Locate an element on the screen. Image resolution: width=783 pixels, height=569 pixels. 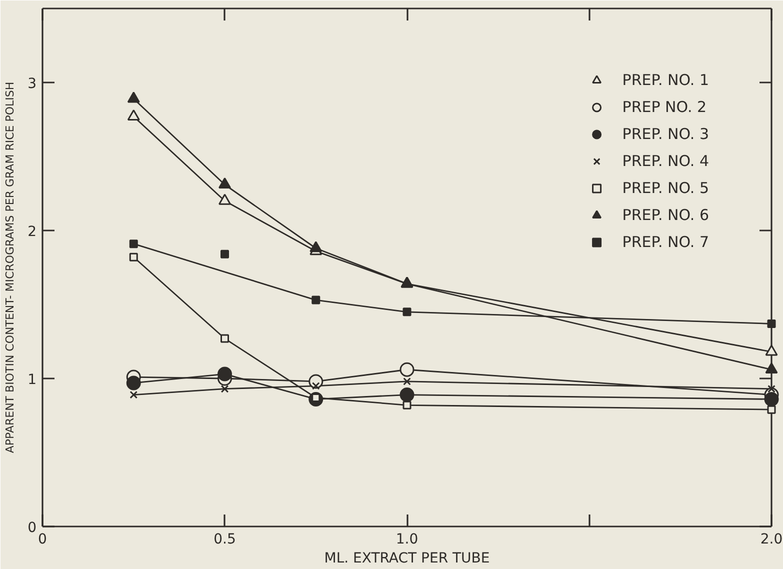
y-tick-label: 2 is located at coordinates (32, 232).